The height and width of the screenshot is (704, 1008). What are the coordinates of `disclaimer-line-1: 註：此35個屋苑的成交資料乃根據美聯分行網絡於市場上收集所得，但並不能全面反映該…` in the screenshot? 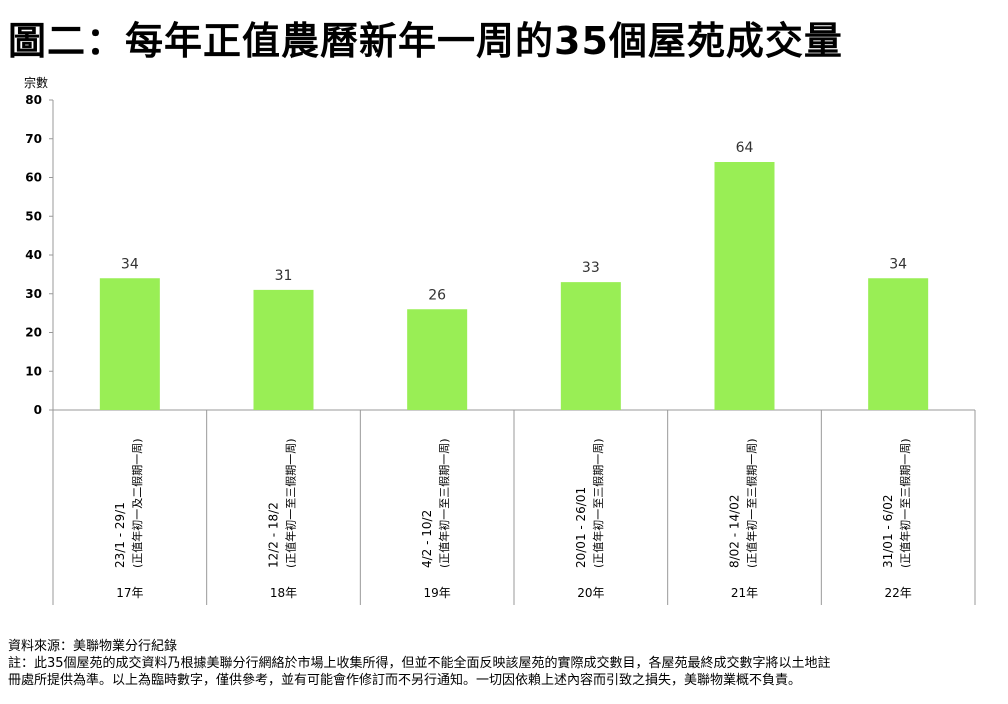 It's located at (419, 663).